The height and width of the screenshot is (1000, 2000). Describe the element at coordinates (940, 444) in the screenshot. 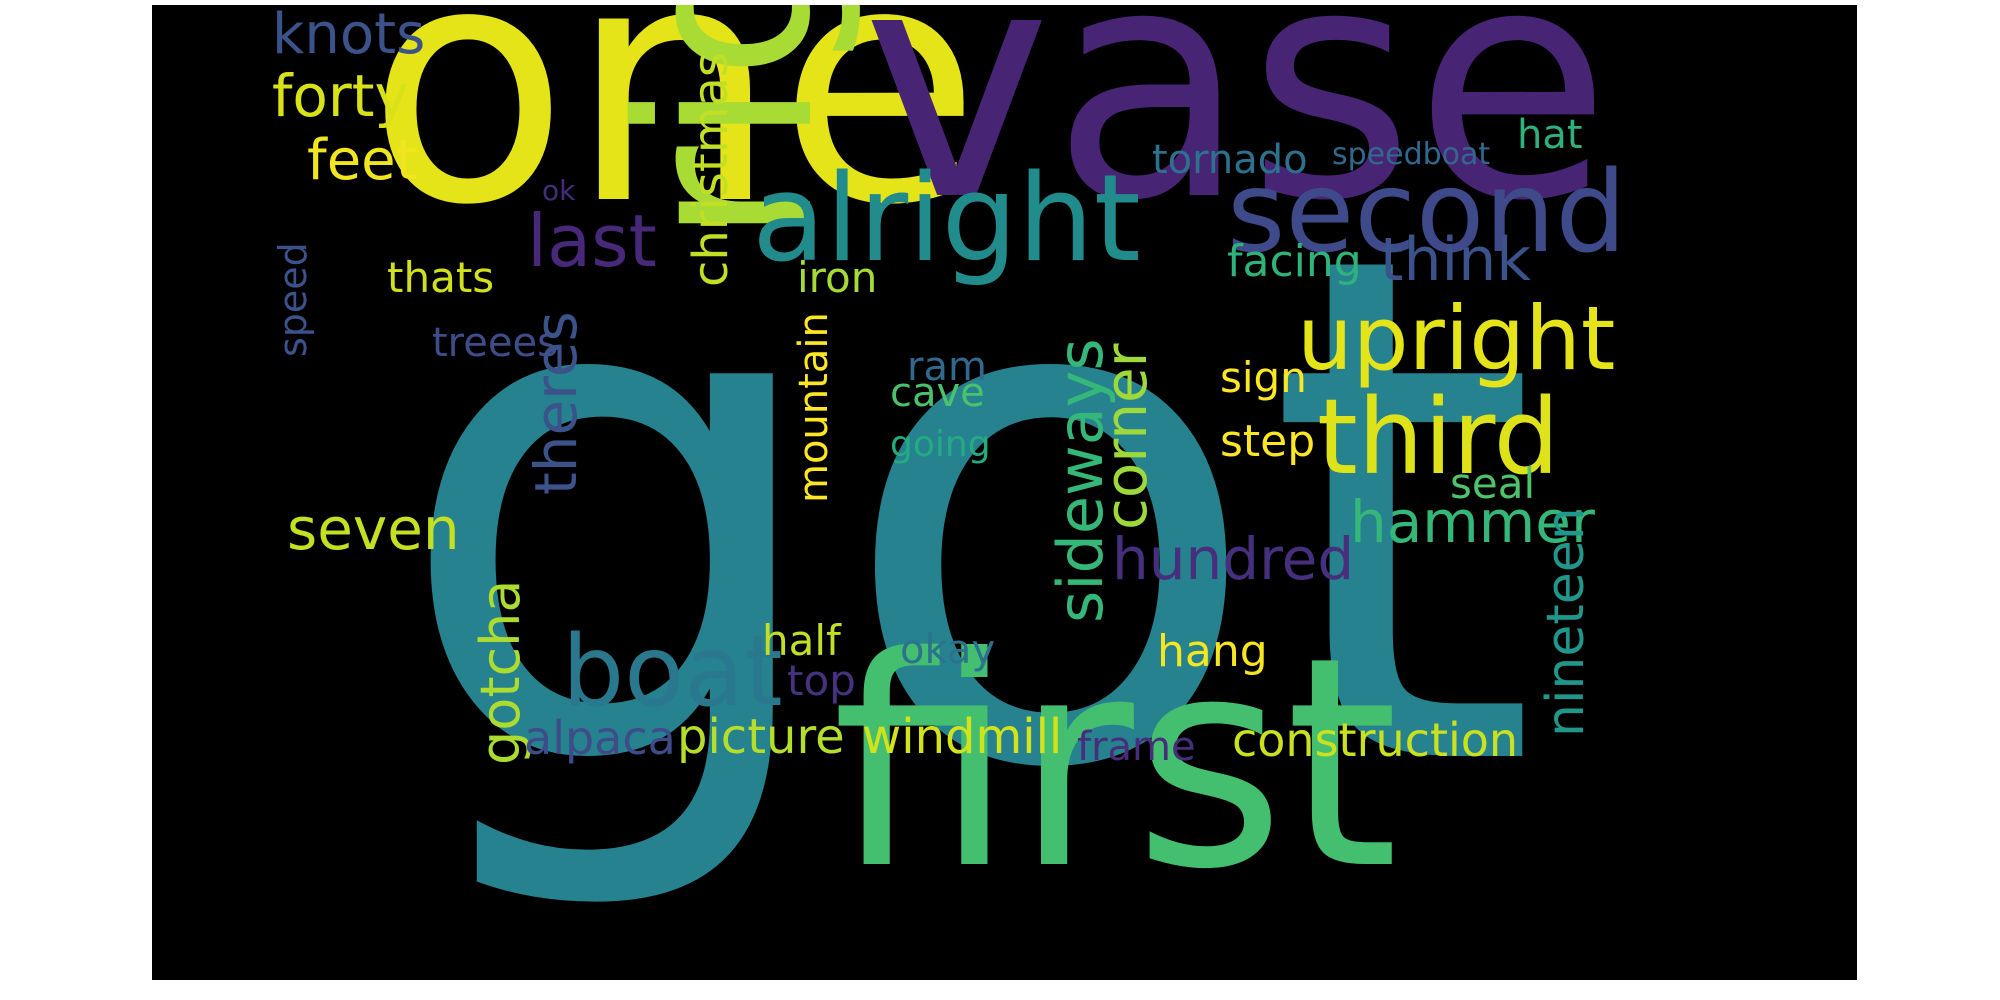

I see `word-going: going` at that location.